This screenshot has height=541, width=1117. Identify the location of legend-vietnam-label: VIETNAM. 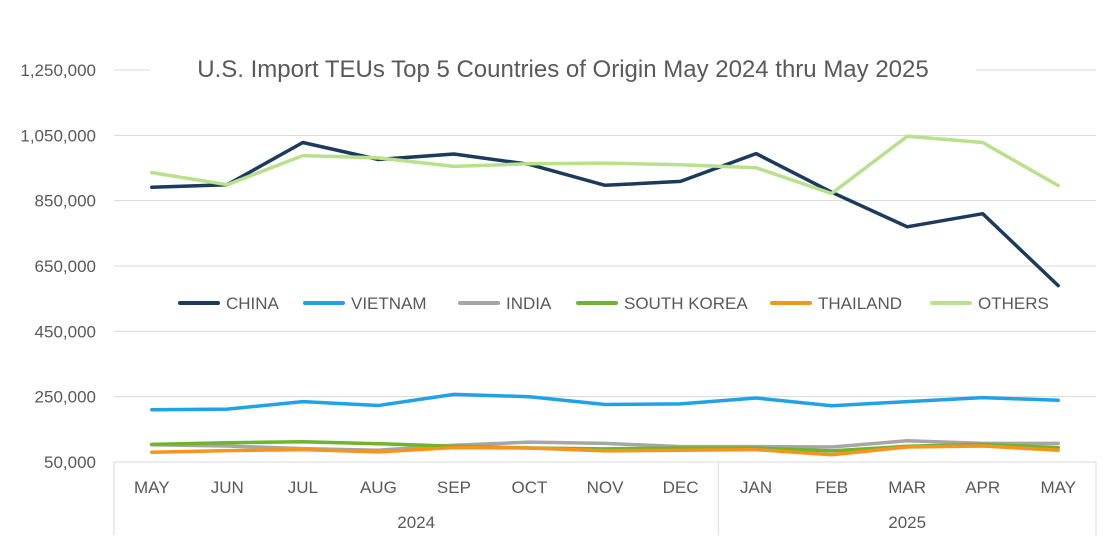
(389, 303).